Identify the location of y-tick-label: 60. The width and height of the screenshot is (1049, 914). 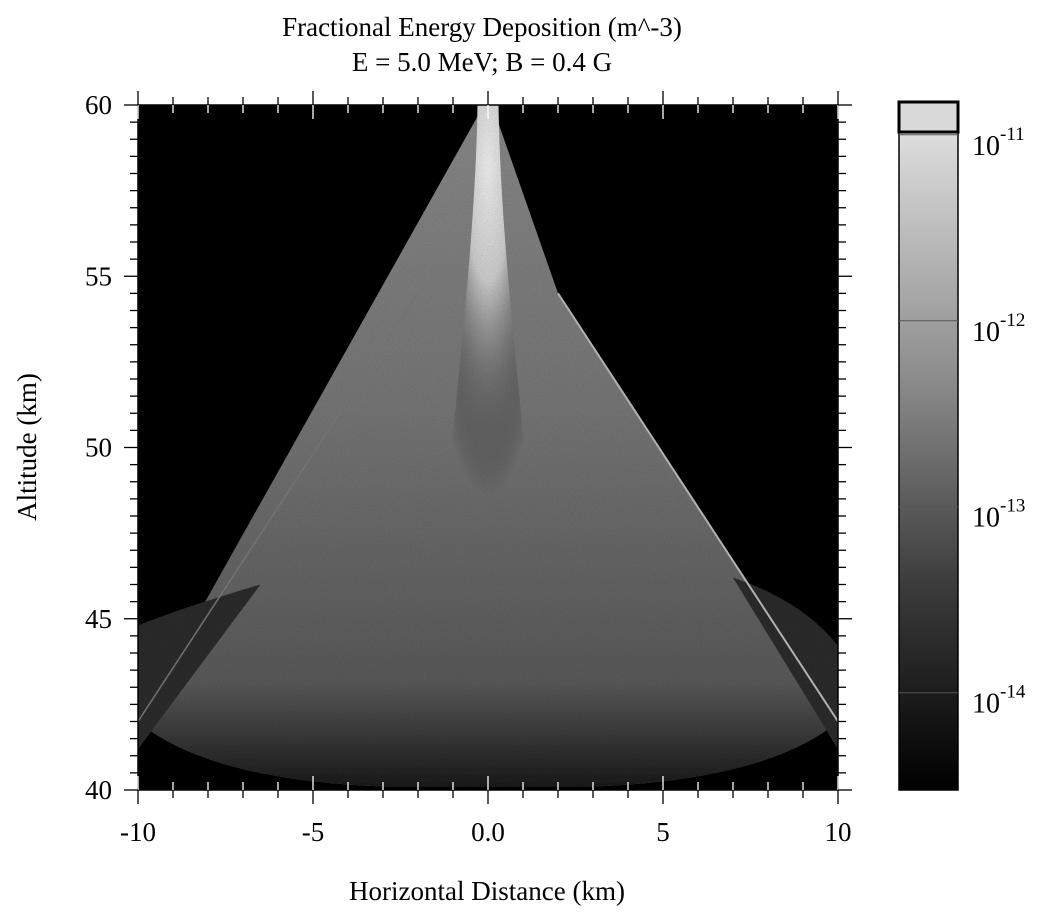
(98, 105).